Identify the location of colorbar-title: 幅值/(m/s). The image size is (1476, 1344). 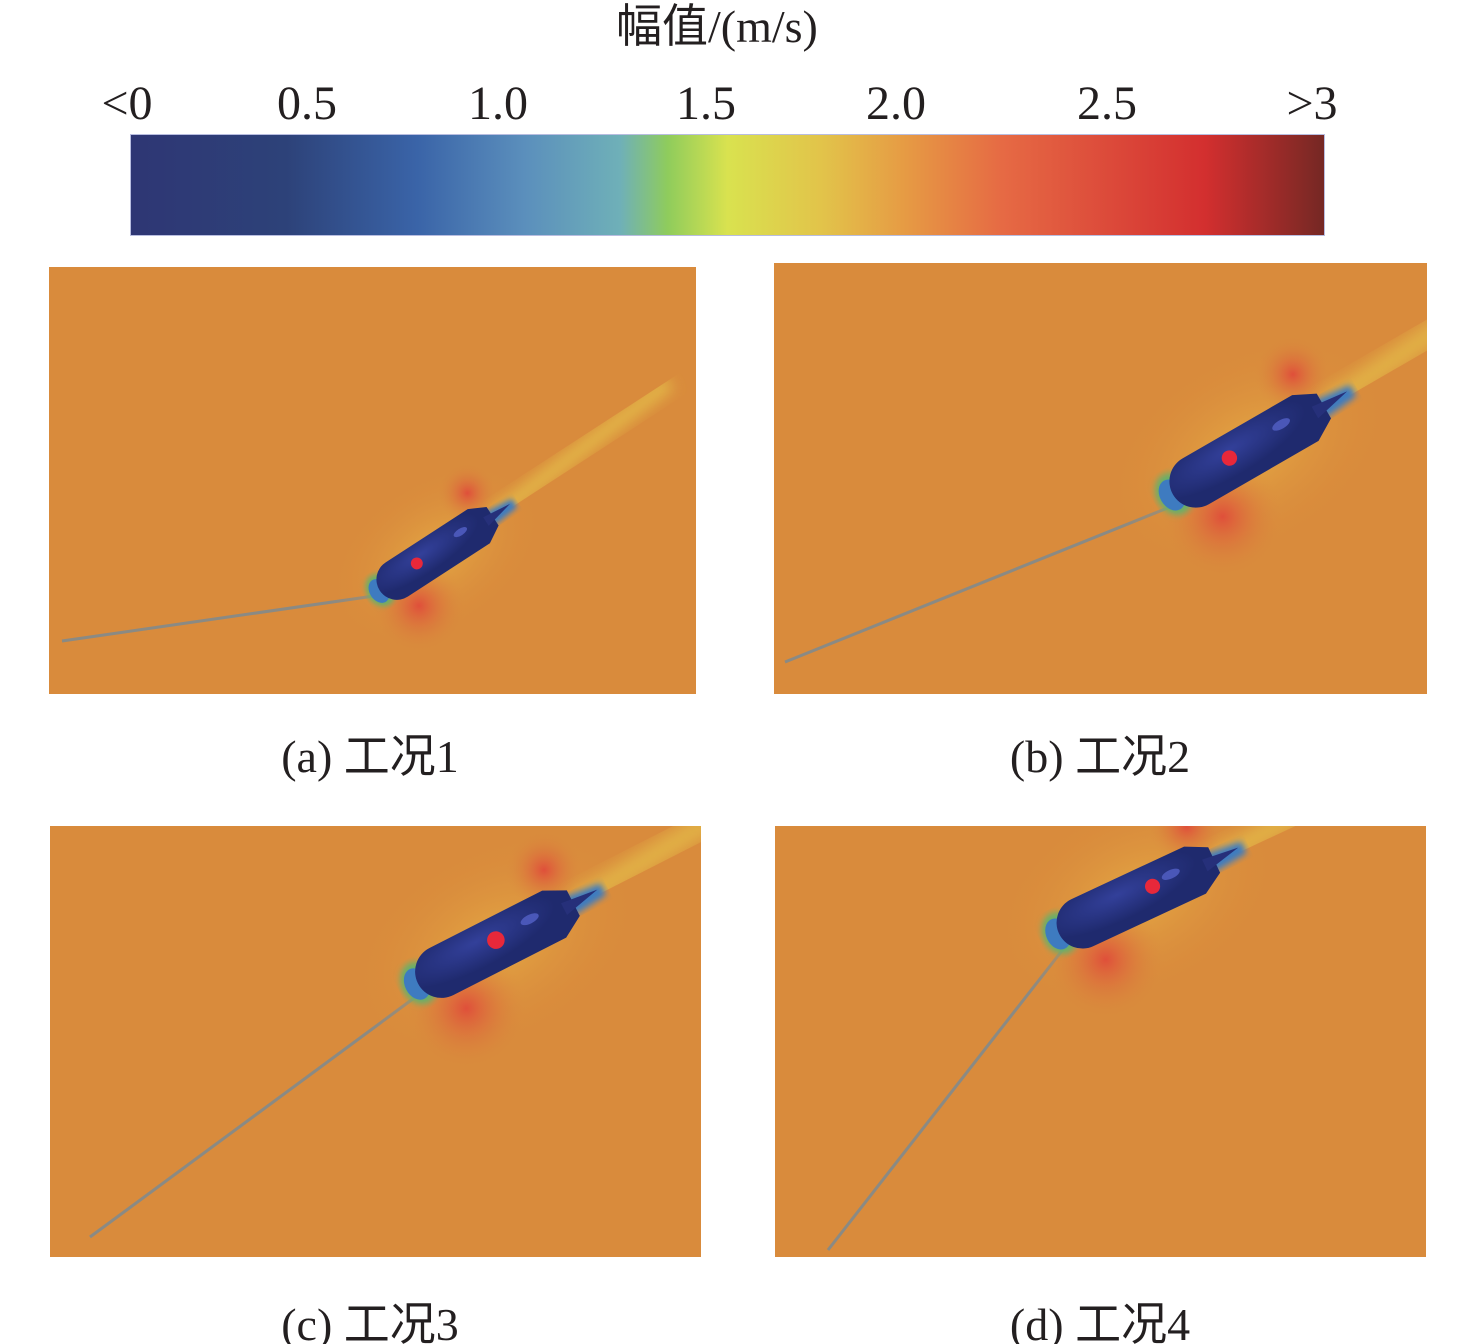
(717, 26).